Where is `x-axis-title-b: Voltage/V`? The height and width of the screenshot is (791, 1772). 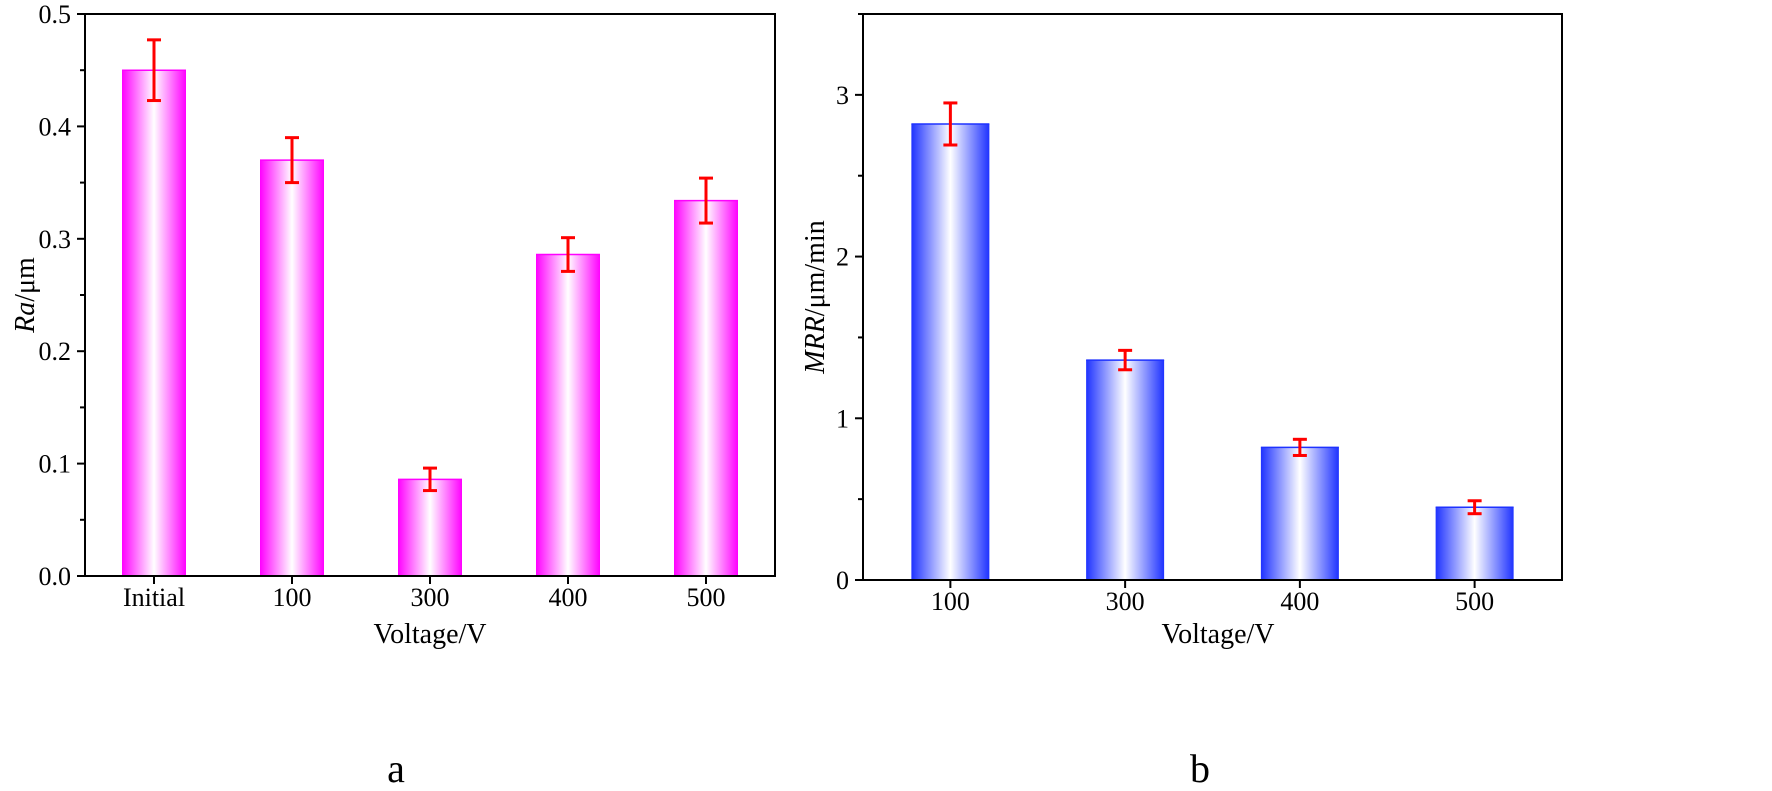 x-axis-title-b: Voltage/V is located at coordinates (1217, 634).